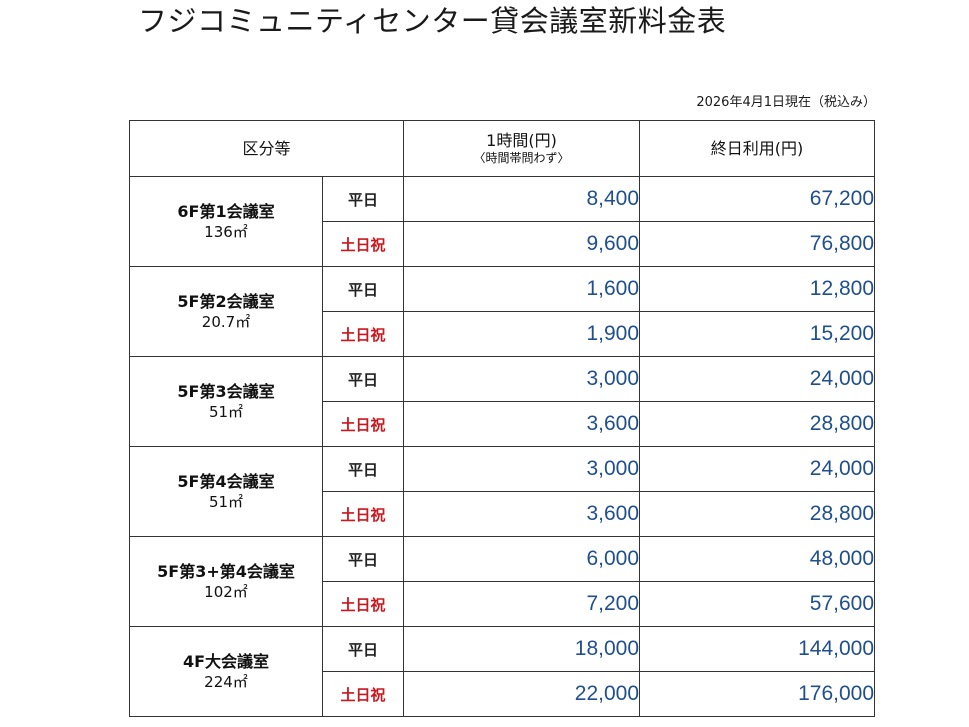 The image size is (969, 727). I want to click on category-header-label: 区分等, so click(266, 148).